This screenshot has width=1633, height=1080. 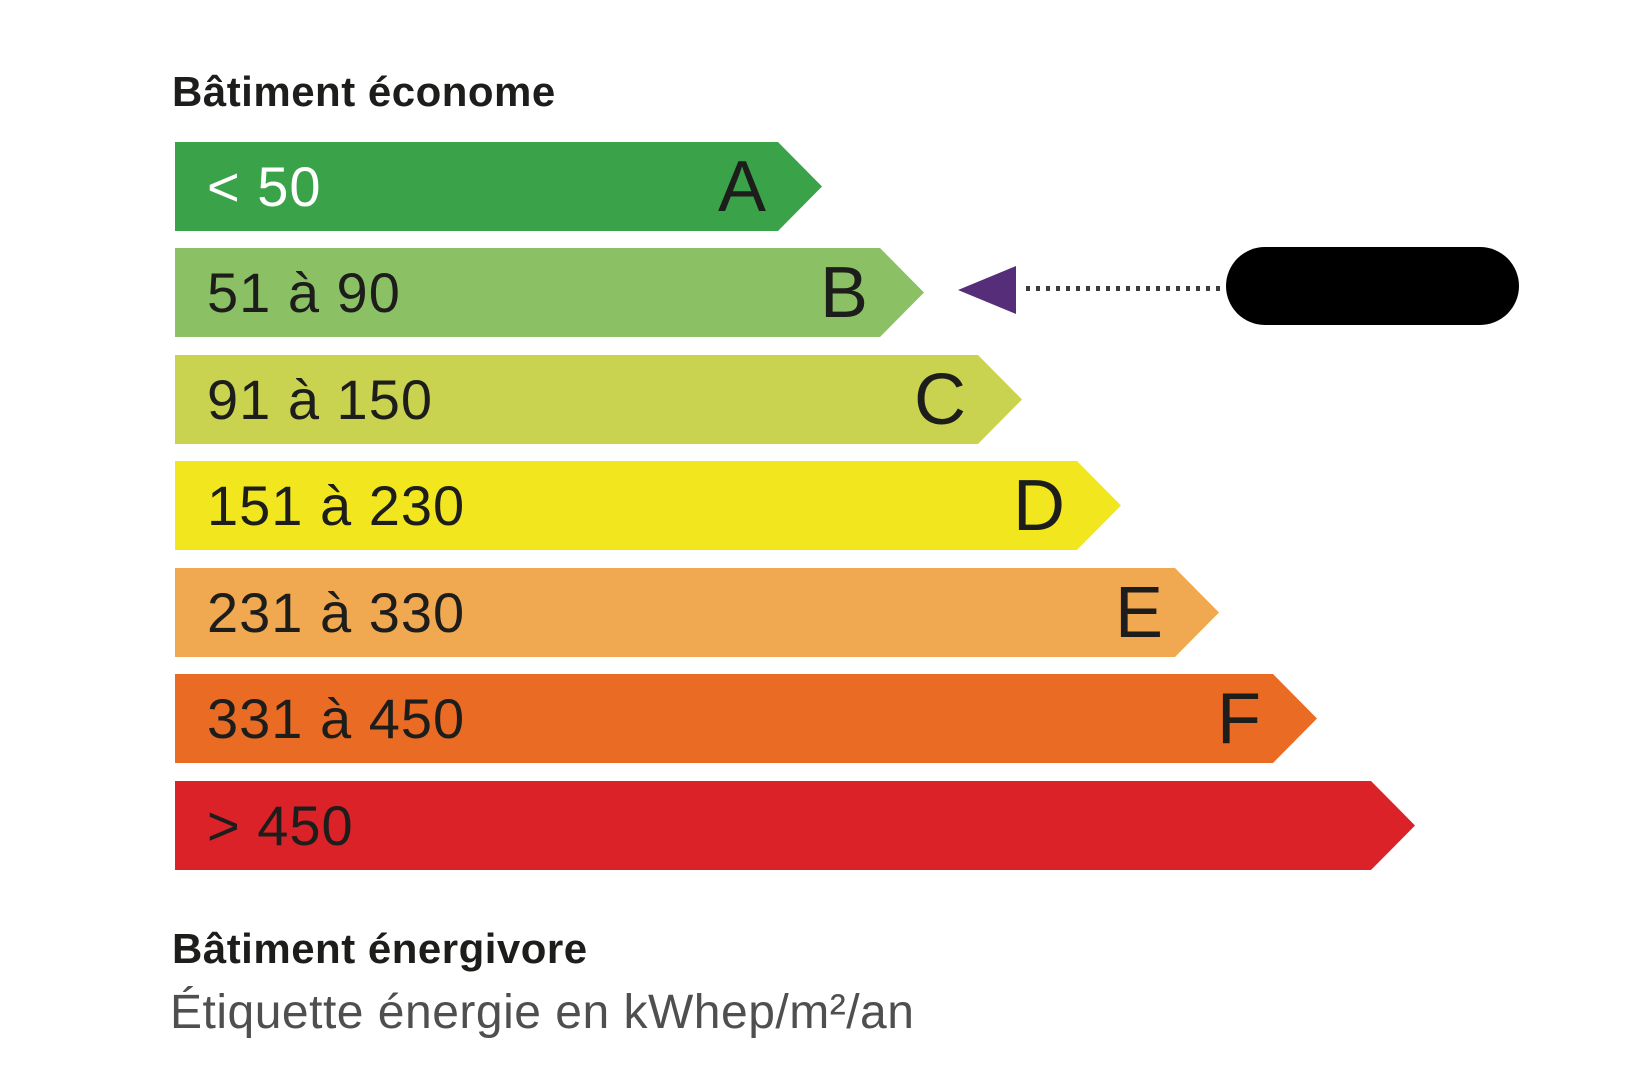 I want to click on energy-class-letter: E, so click(x=1138, y=612).